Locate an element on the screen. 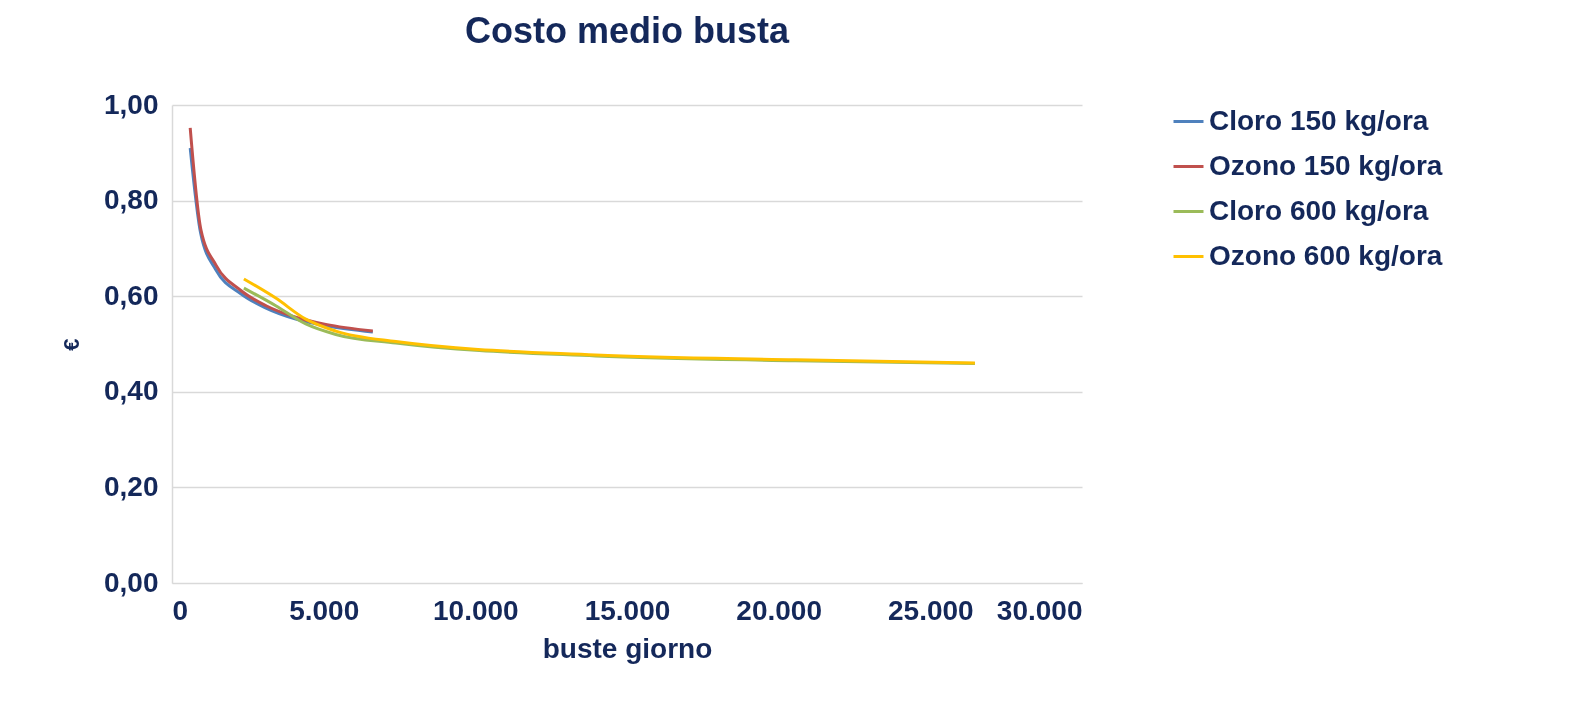  legend-label: Ozono 600 kg/ora is located at coordinates (1326, 255).